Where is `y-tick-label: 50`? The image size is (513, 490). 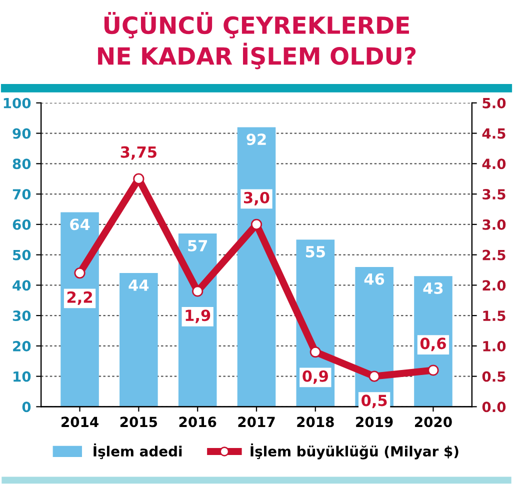
y-tick-label: 50 is located at coordinates (22, 255).